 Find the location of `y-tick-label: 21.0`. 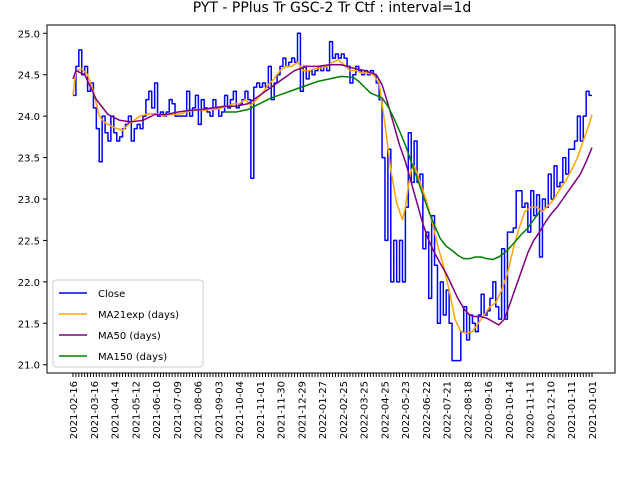

y-tick-label: 21.0 is located at coordinates (29, 366).